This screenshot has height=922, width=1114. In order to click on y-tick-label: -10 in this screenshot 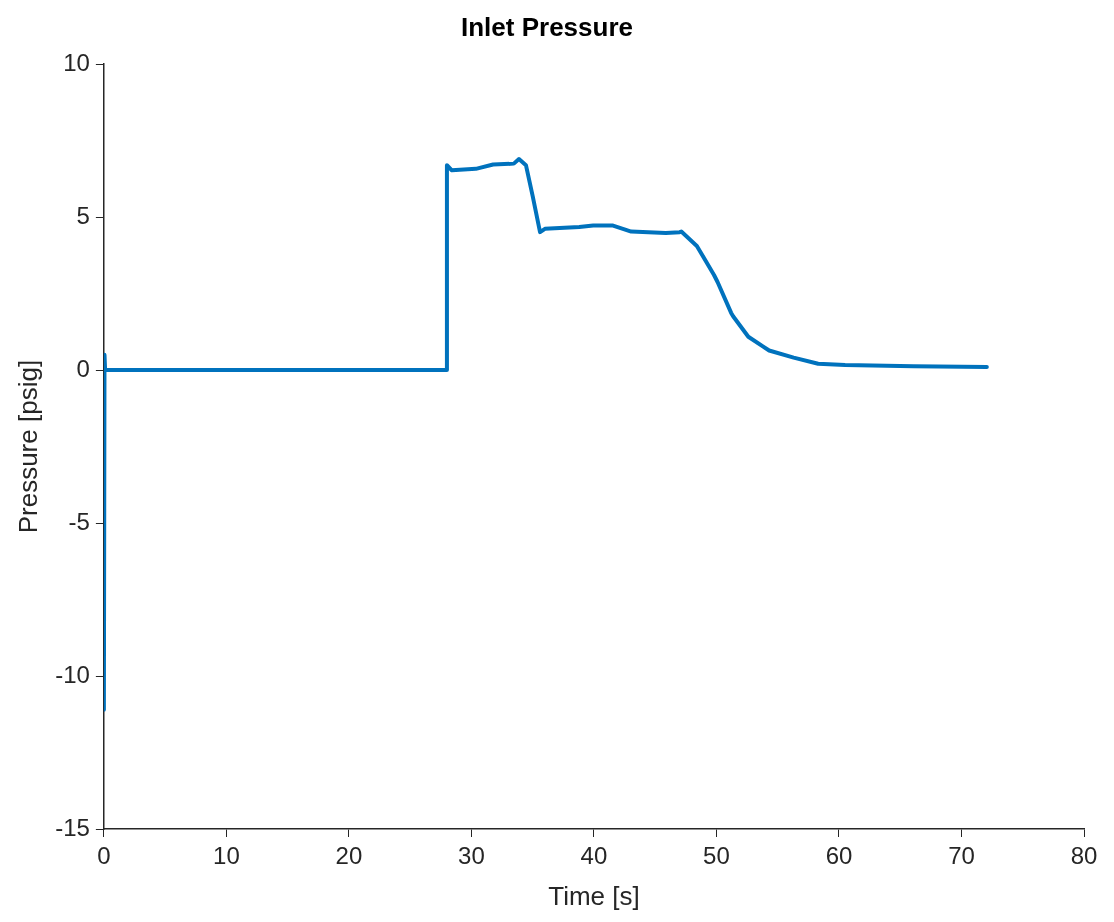, I will do `click(72, 674)`.